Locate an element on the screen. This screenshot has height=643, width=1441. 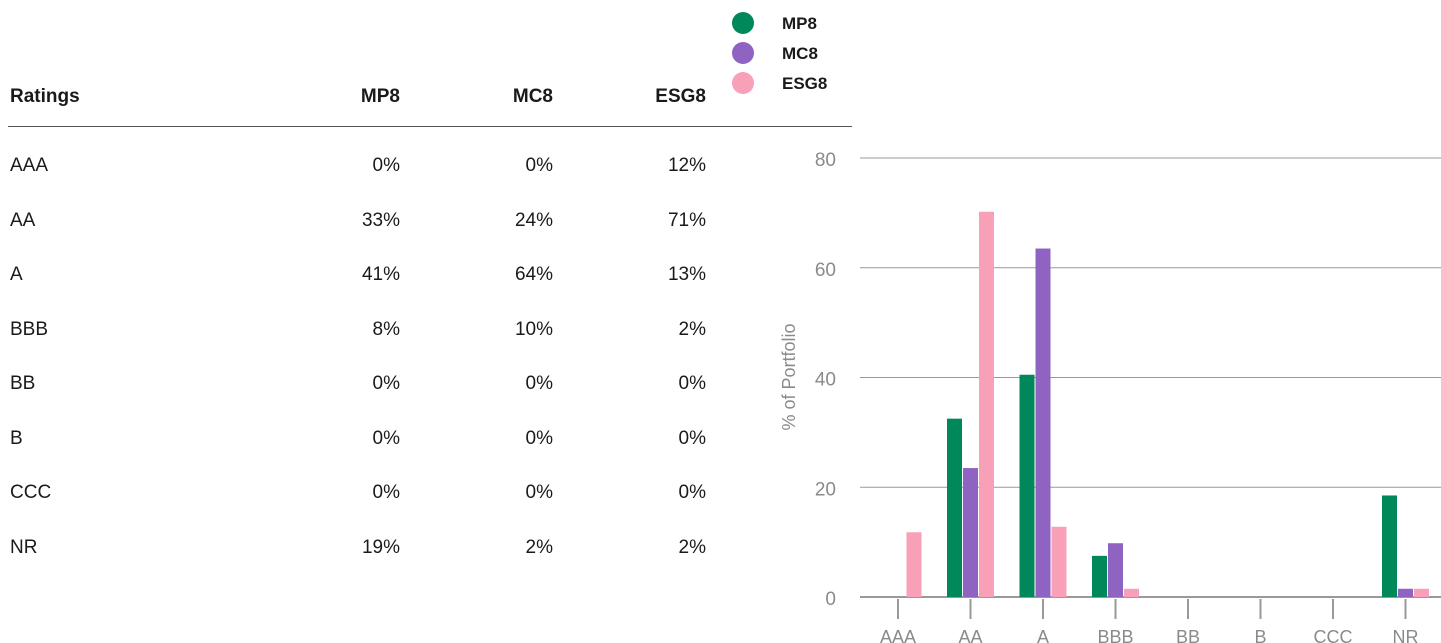
cell-esg8: 12% is located at coordinates (686, 165).